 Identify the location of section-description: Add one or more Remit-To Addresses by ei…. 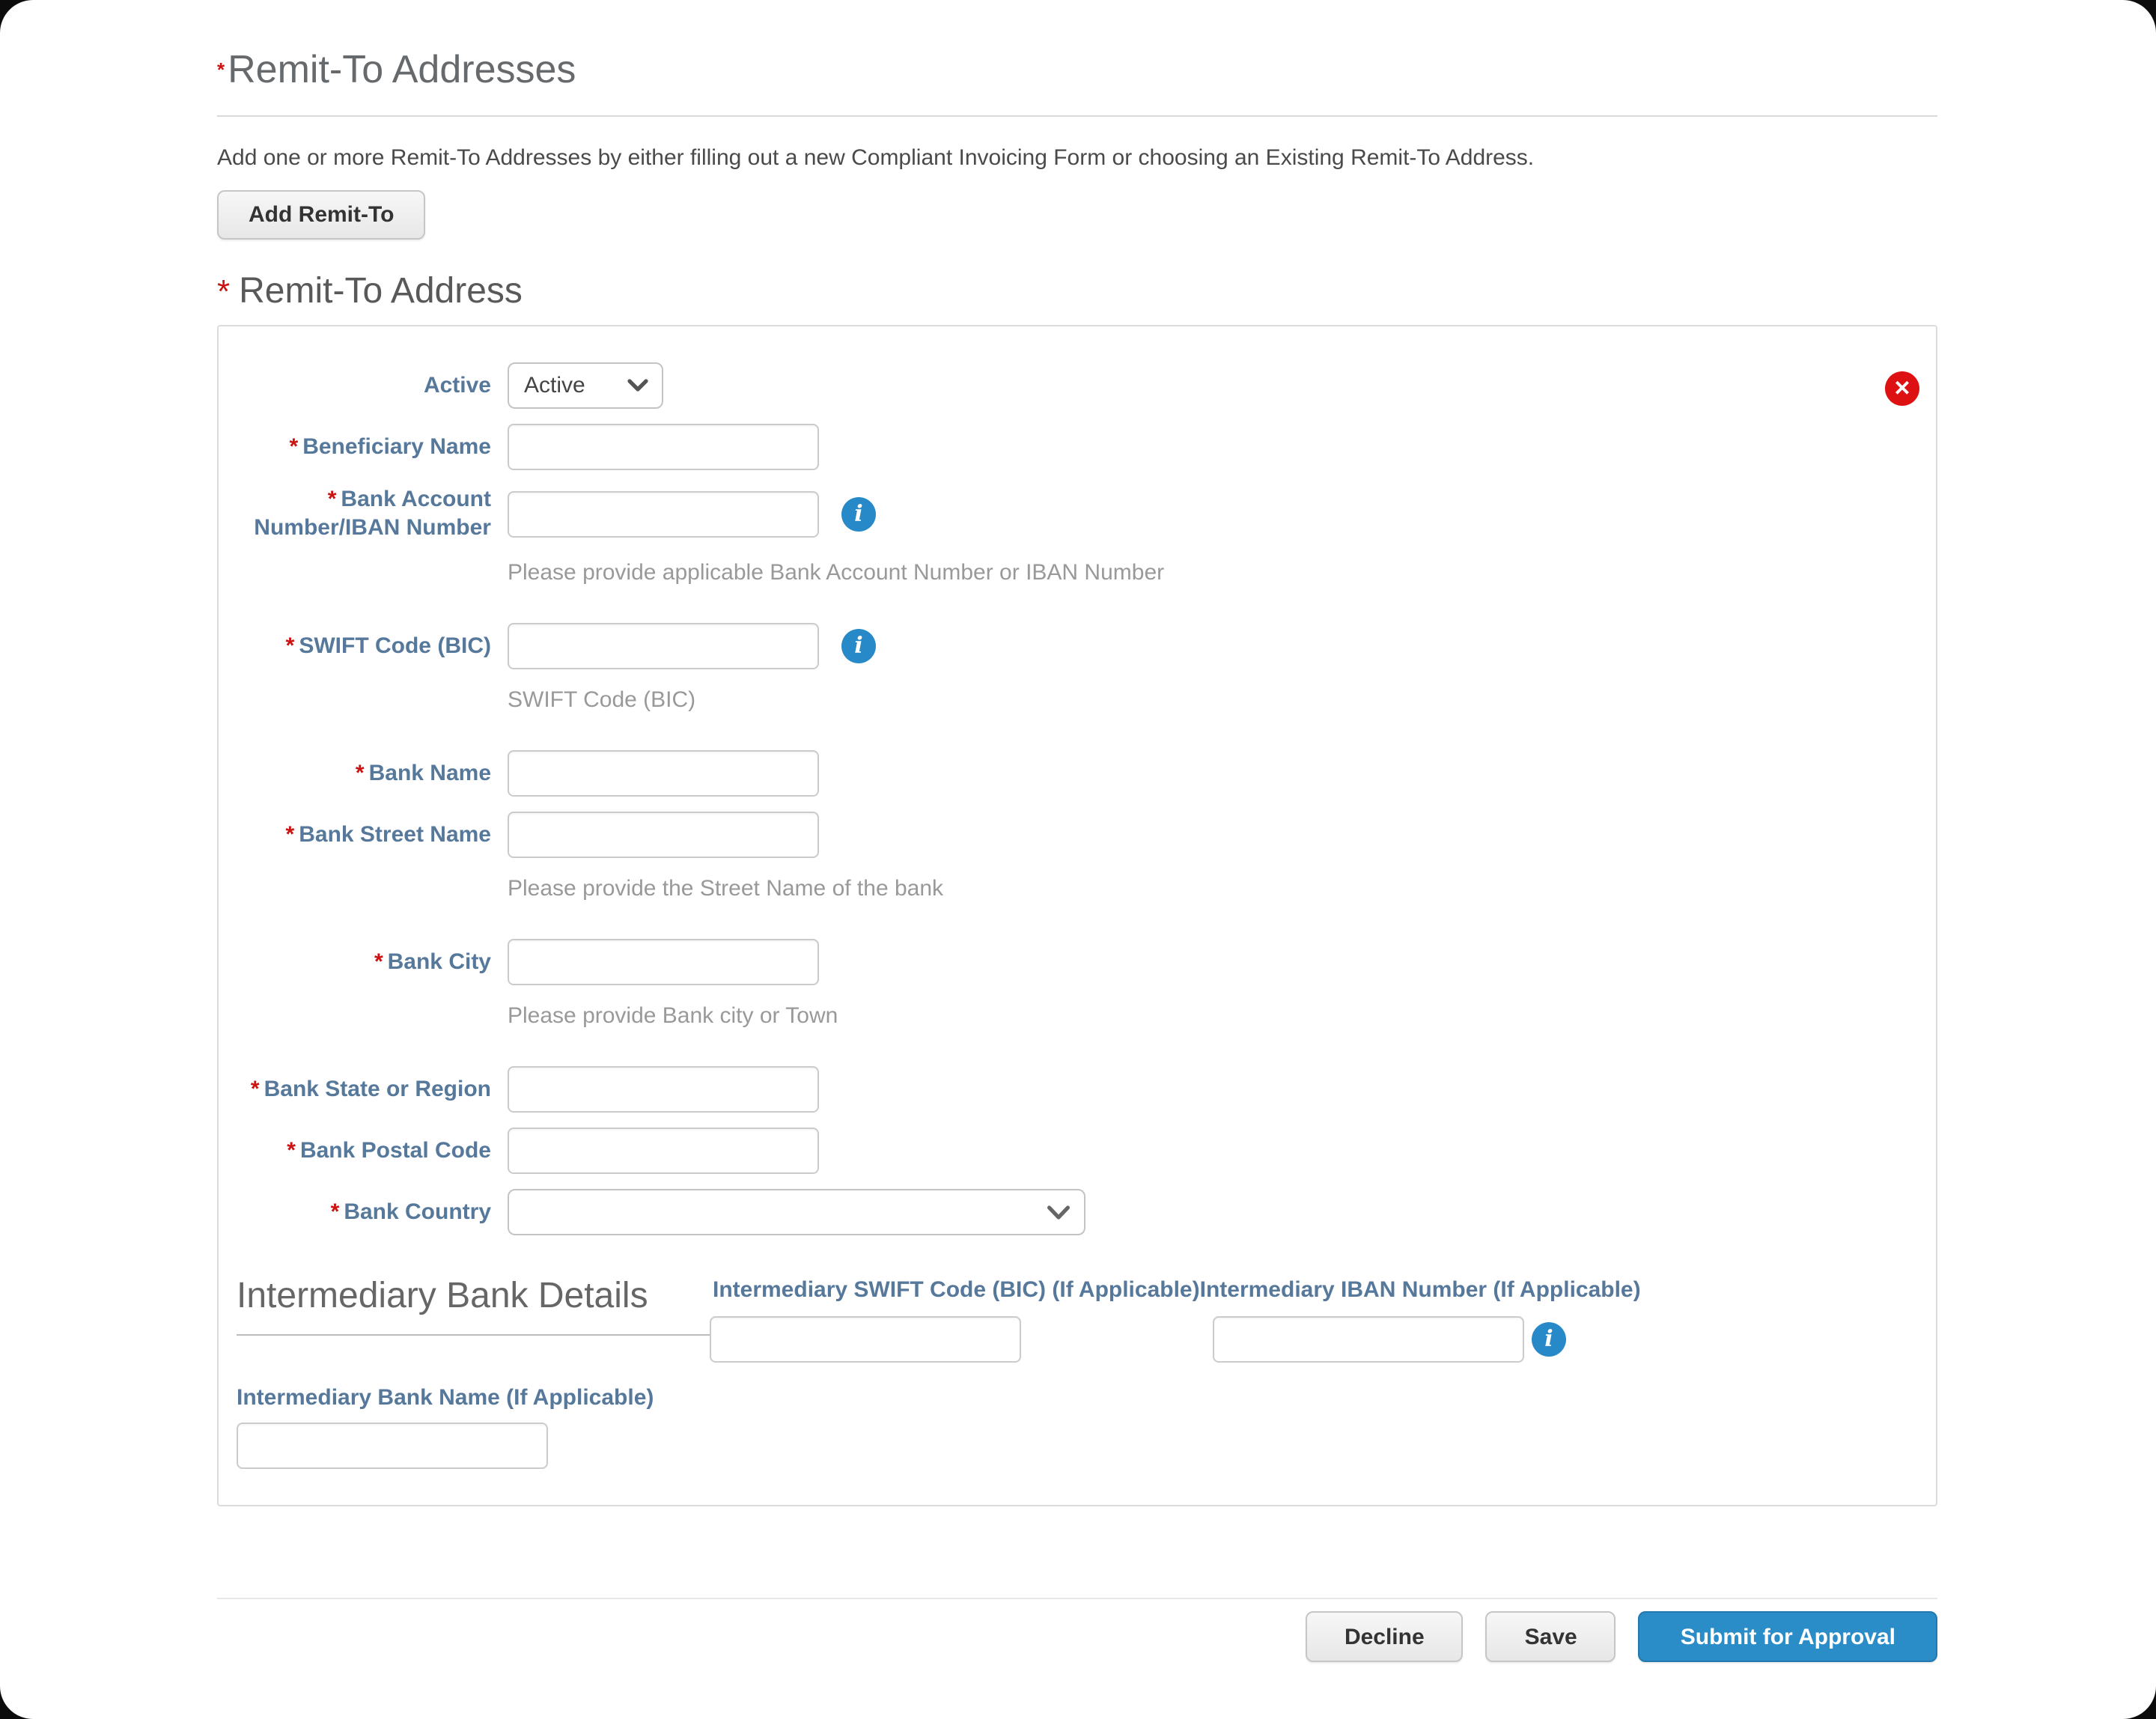
(876, 158).